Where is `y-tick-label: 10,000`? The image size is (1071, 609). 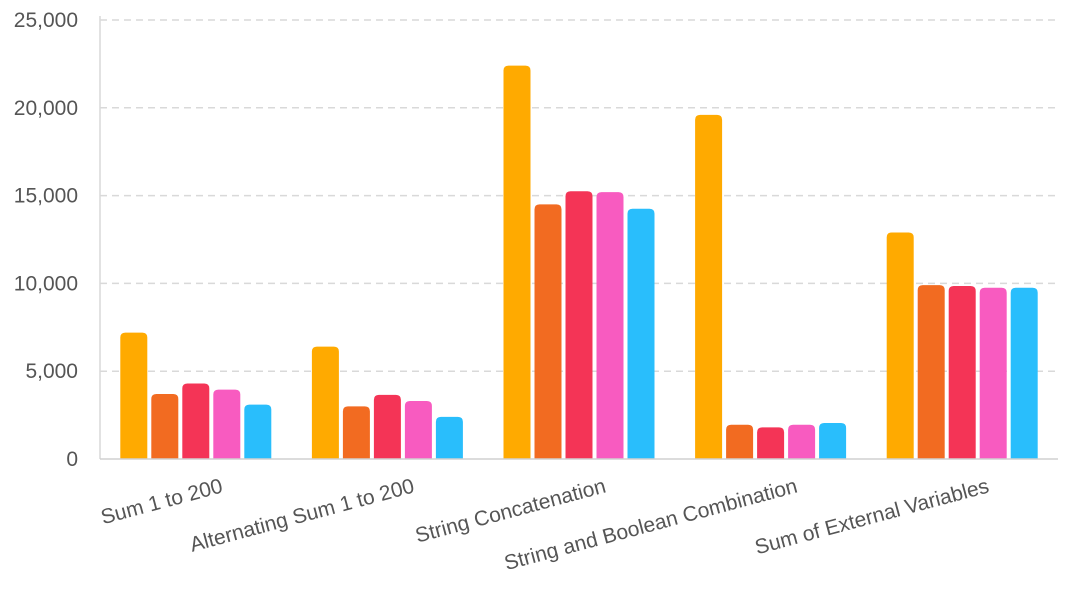 y-tick-label: 10,000 is located at coordinates (46, 283).